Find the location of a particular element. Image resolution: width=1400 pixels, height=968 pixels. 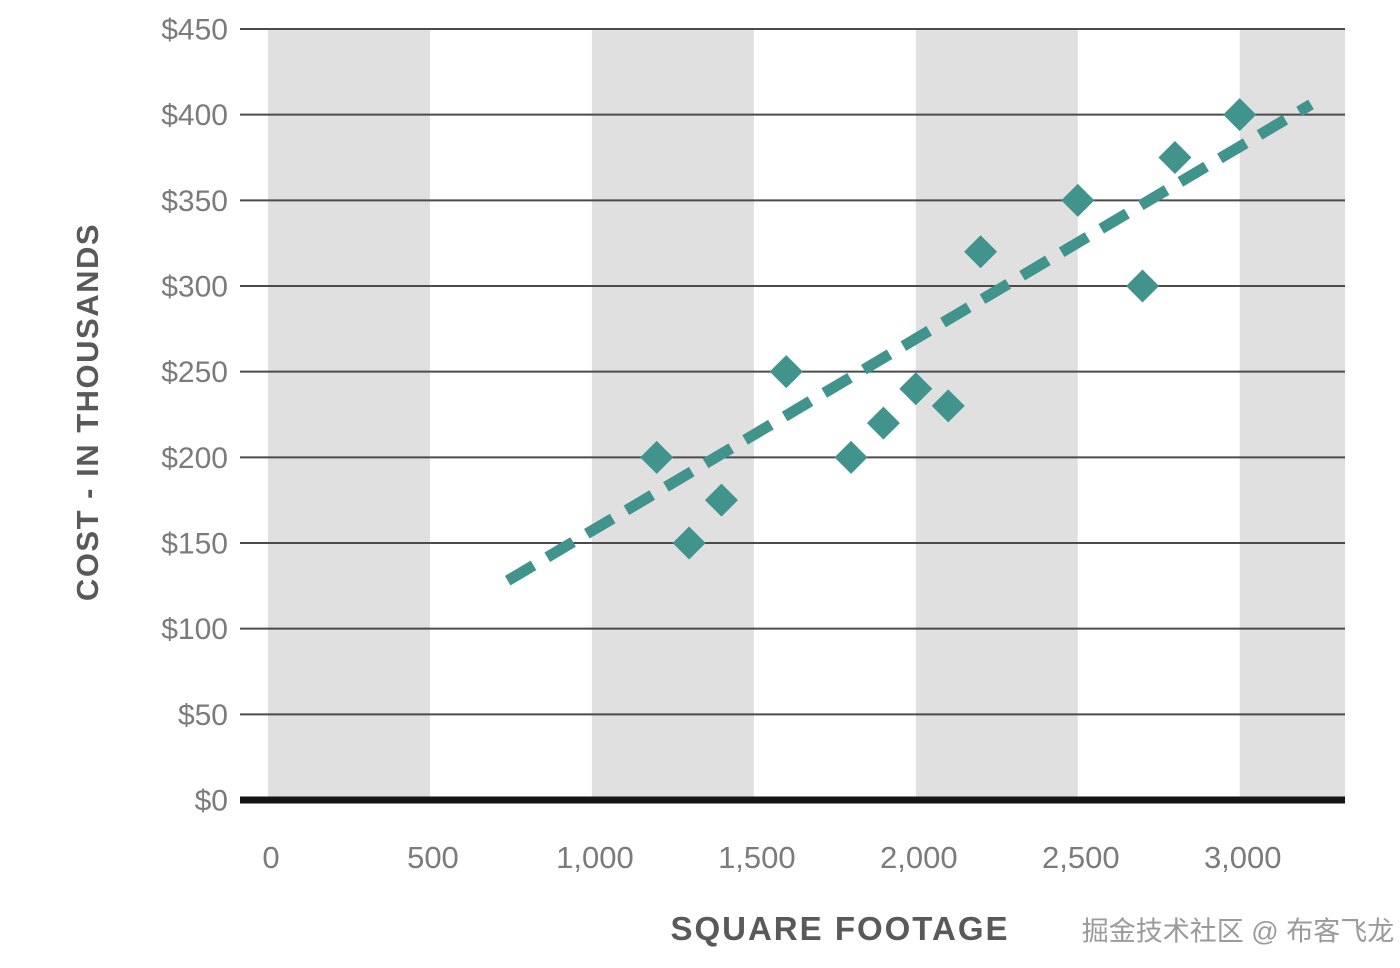

y-tick-label: $250 is located at coordinates (194, 372).